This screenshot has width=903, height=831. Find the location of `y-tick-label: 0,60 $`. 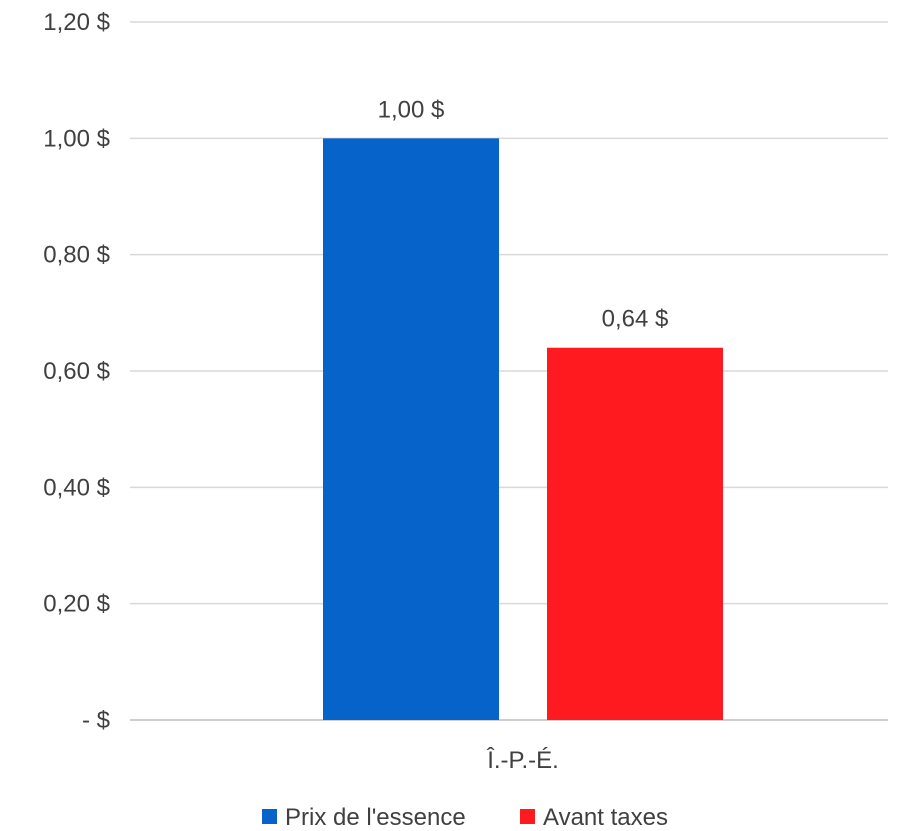

y-tick-label: 0,60 $ is located at coordinates (76, 371).